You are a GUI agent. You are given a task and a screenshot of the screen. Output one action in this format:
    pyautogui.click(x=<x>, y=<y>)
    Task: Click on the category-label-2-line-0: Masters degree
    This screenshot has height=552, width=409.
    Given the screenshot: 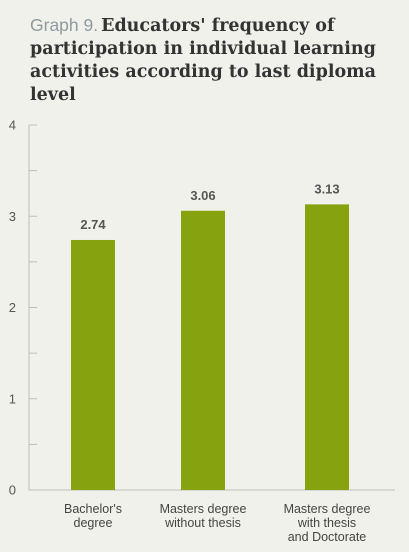 What is the action you would take?
    pyautogui.click(x=327, y=509)
    